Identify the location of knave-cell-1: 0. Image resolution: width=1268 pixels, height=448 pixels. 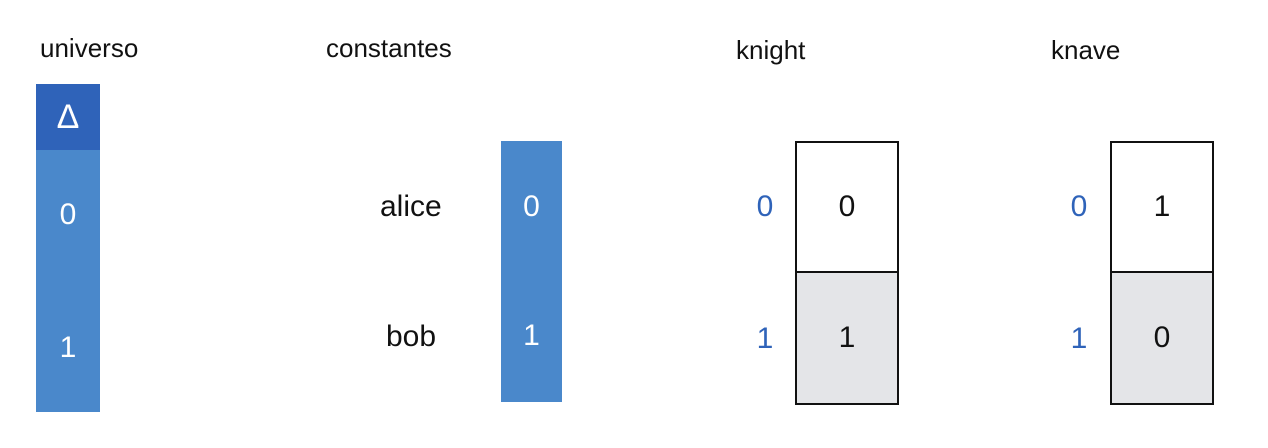
(1162, 338).